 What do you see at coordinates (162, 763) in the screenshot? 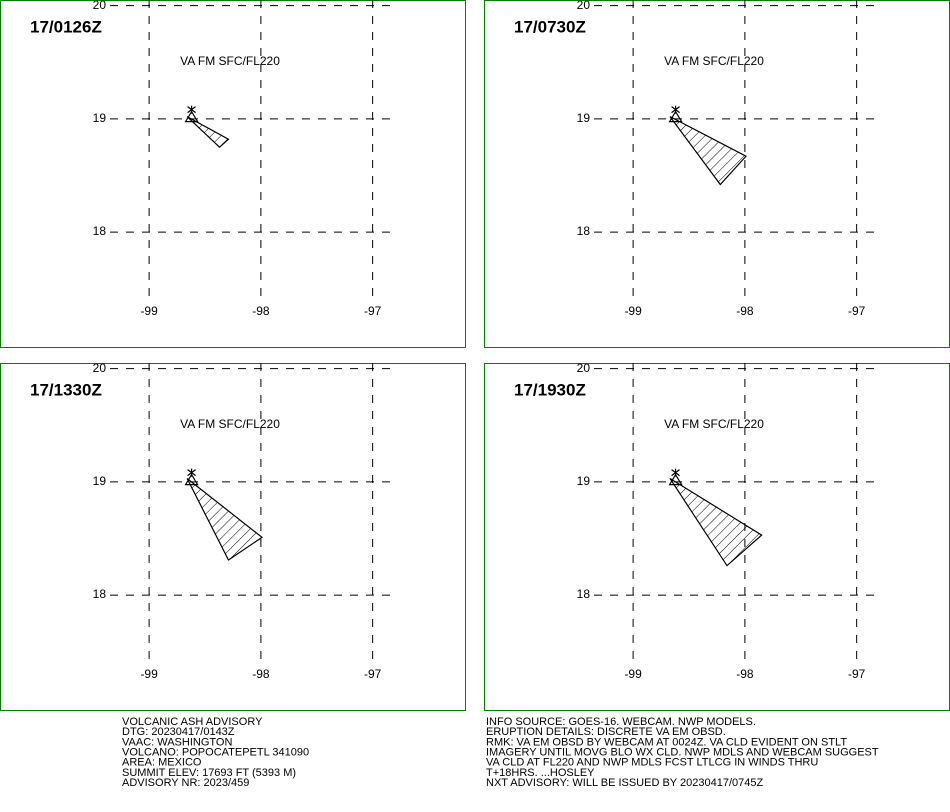
I see `advisory-line: AREA: MEXICO` at bounding box center [162, 763].